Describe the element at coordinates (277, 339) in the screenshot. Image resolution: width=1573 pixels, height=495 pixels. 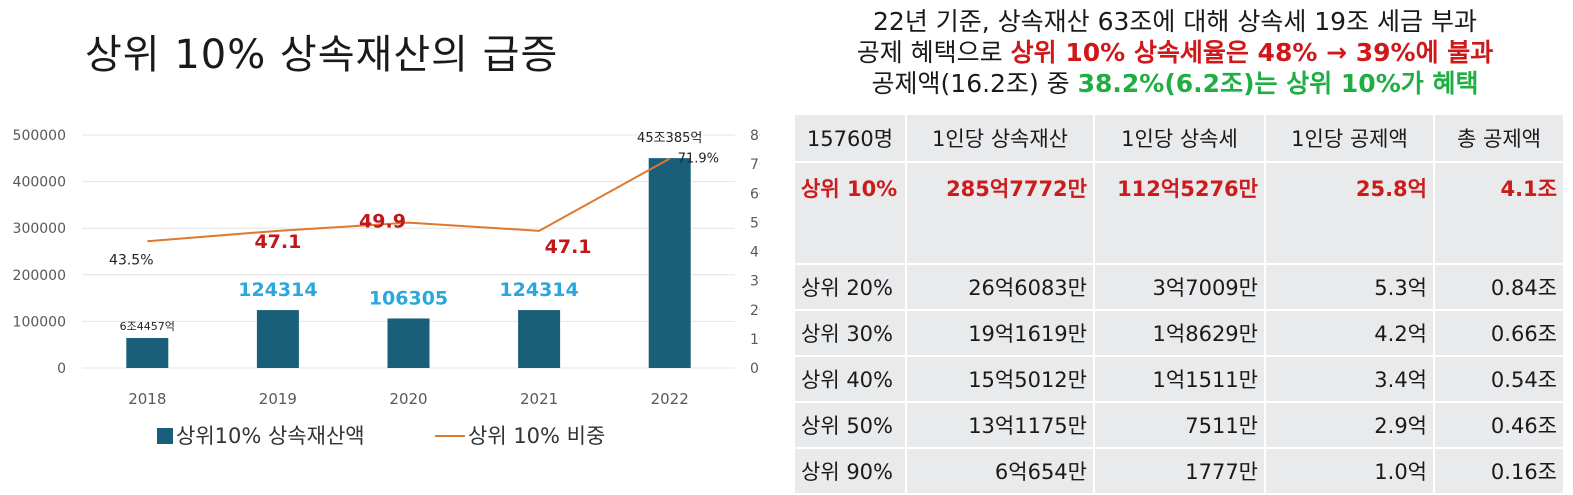
I see `bar-2019` at that location.